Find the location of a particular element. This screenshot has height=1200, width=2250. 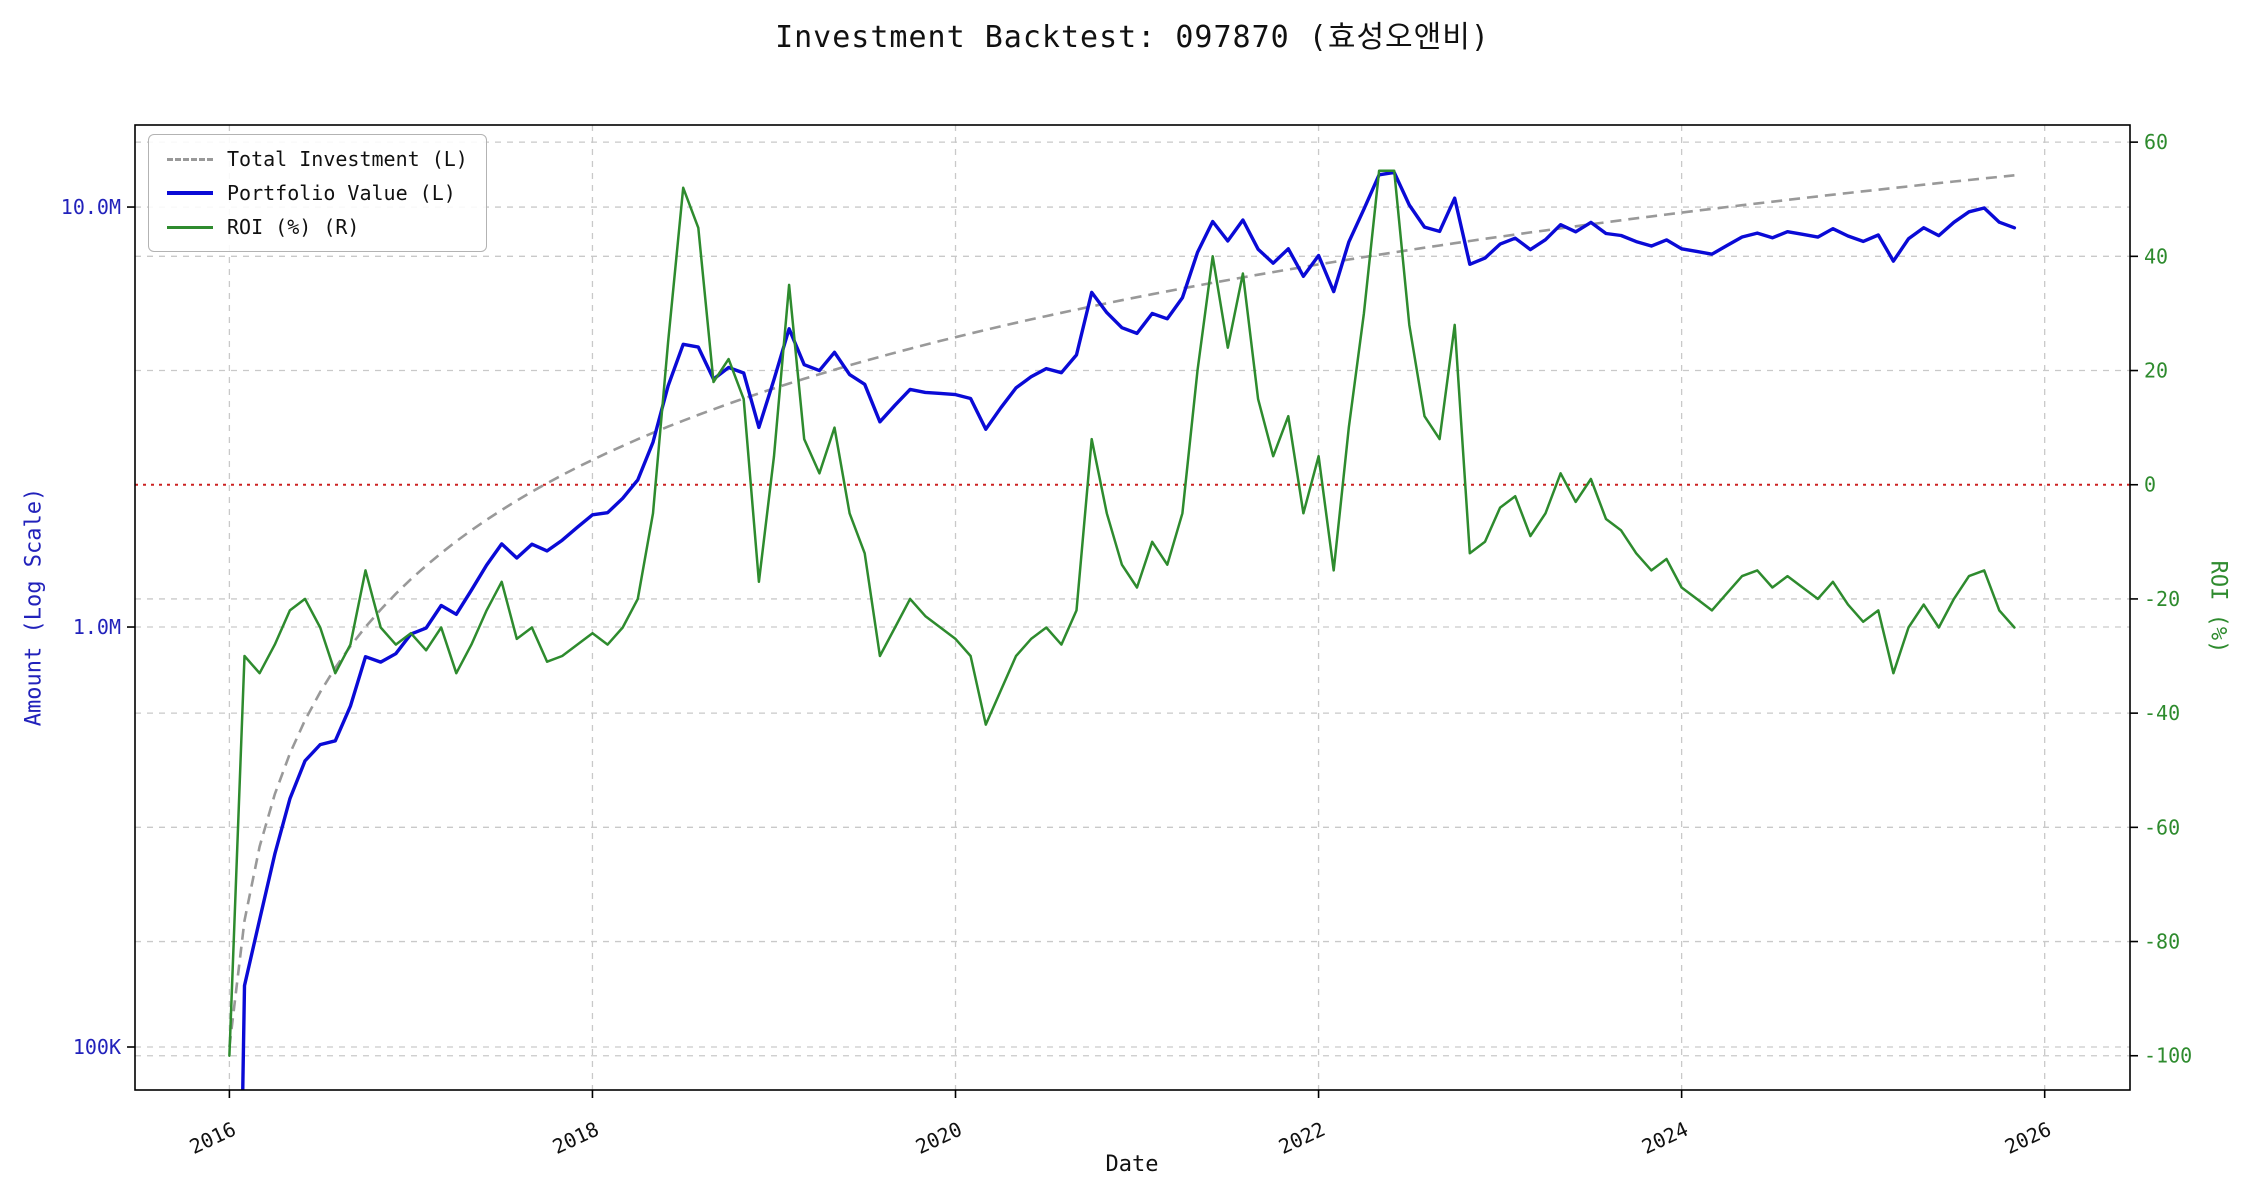

left-axis-label: Amount (Log Scale) is located at coordinates (34, 607).